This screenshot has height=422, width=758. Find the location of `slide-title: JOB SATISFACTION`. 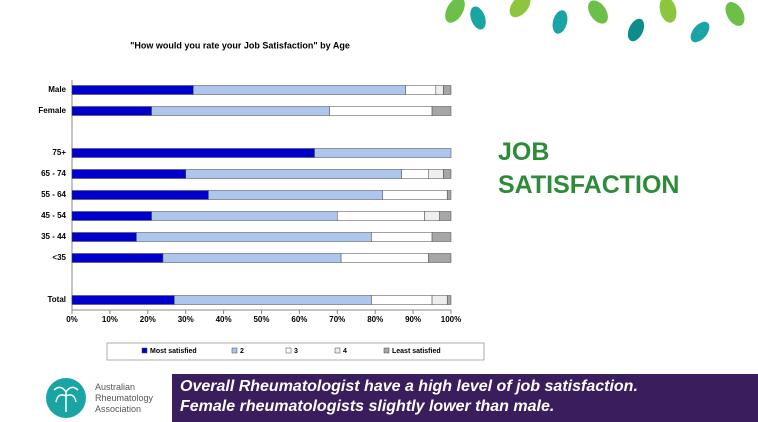

slide-title: JOB SATISFACTION is located at coordinates (589, 168).